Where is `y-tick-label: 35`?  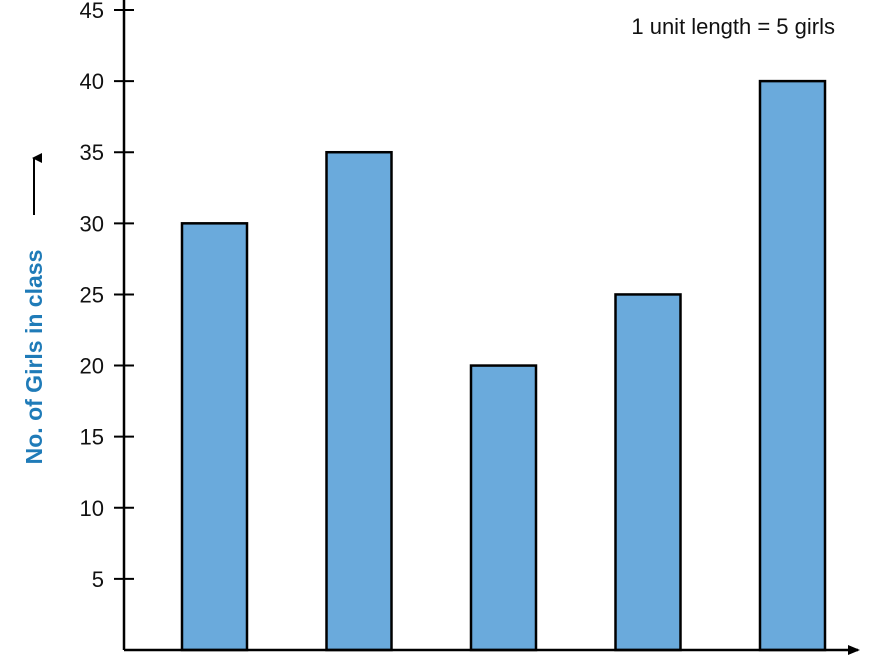 y-tick-label: 35 is located at coordinates (92, 152).